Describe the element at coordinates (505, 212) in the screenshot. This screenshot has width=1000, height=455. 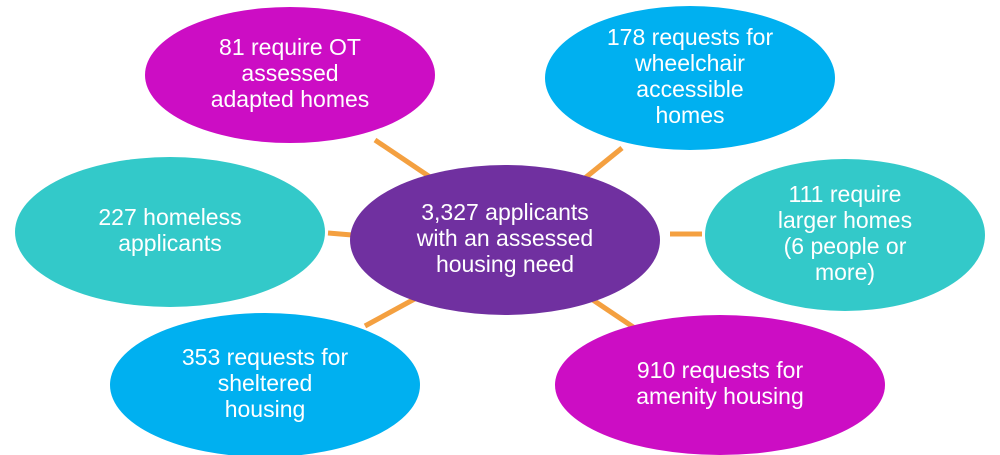
I see `node-label: 3,327 applicants` at that location.